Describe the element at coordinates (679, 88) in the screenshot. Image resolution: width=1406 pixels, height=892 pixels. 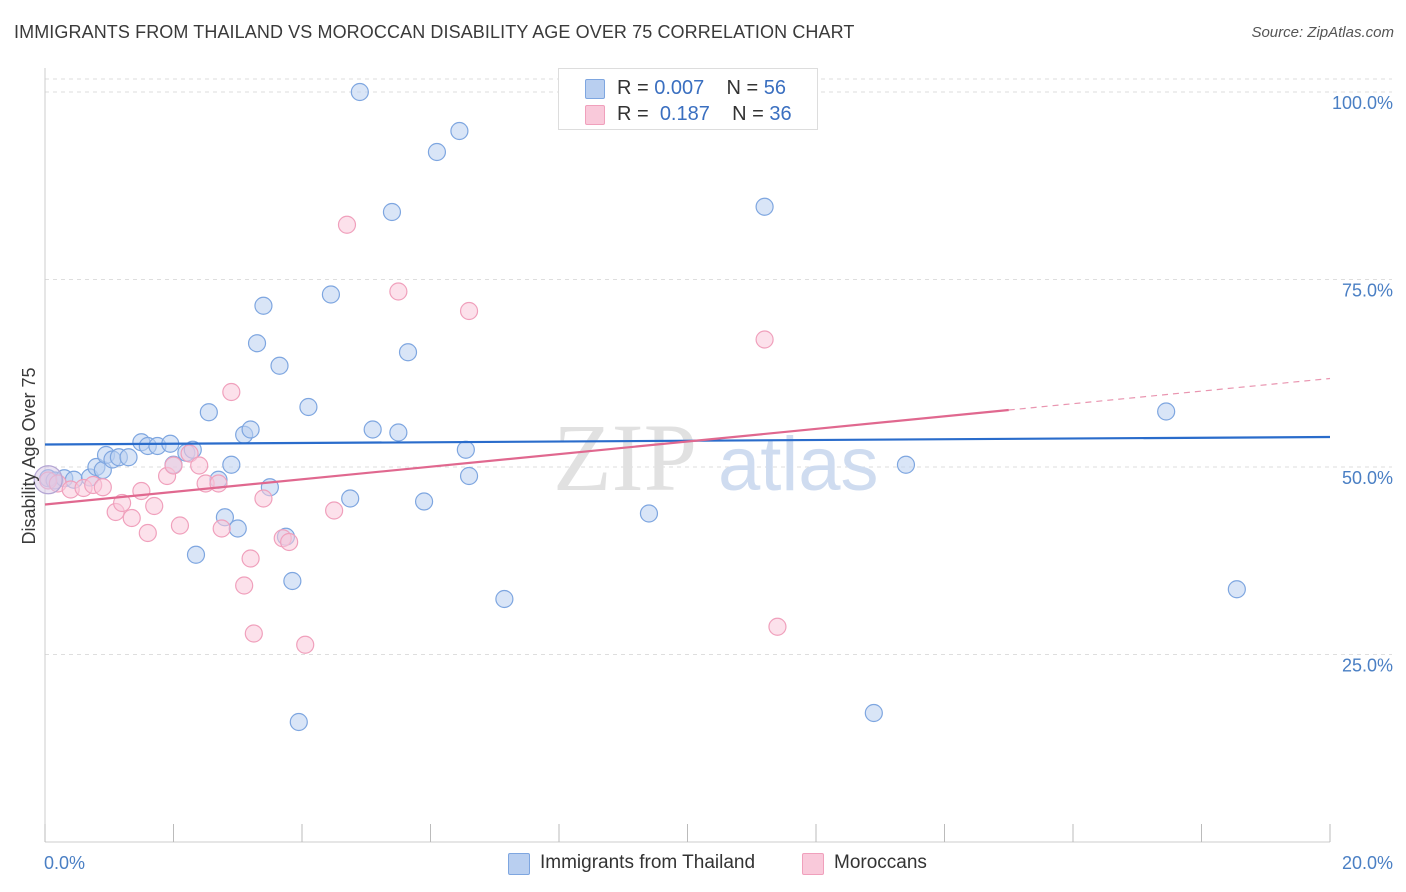
I see `r-value: 0.007` at that location.